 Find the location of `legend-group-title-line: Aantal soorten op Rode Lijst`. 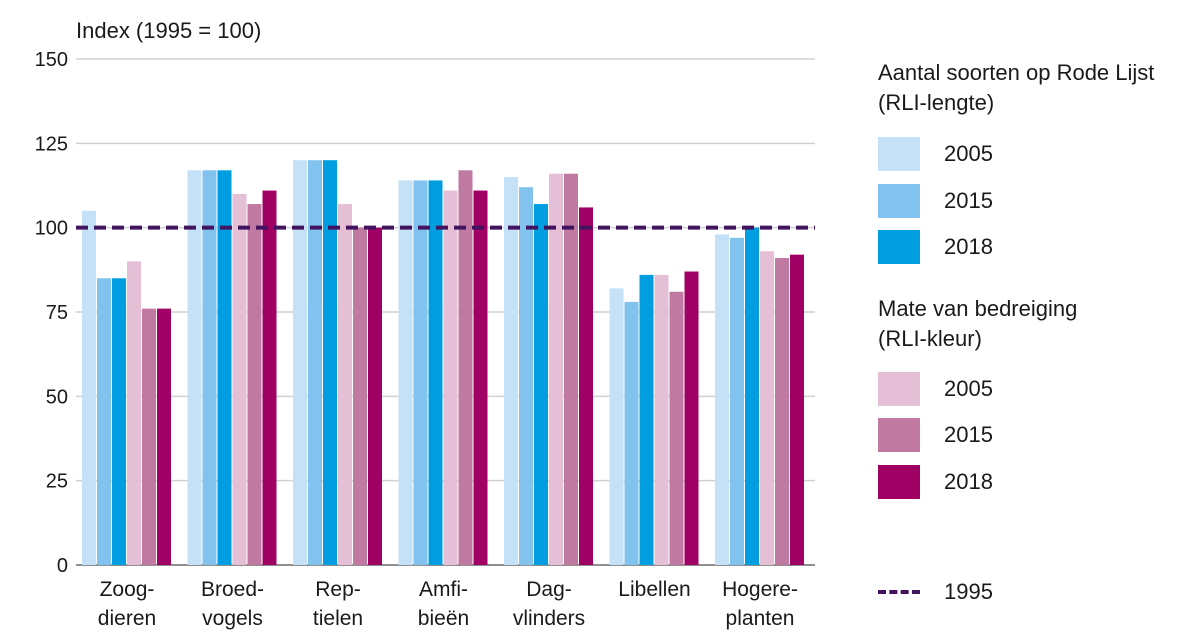

legend-group-title-line: Aantal soorten op Rode Lijst is located at coordinates (1016, 72).